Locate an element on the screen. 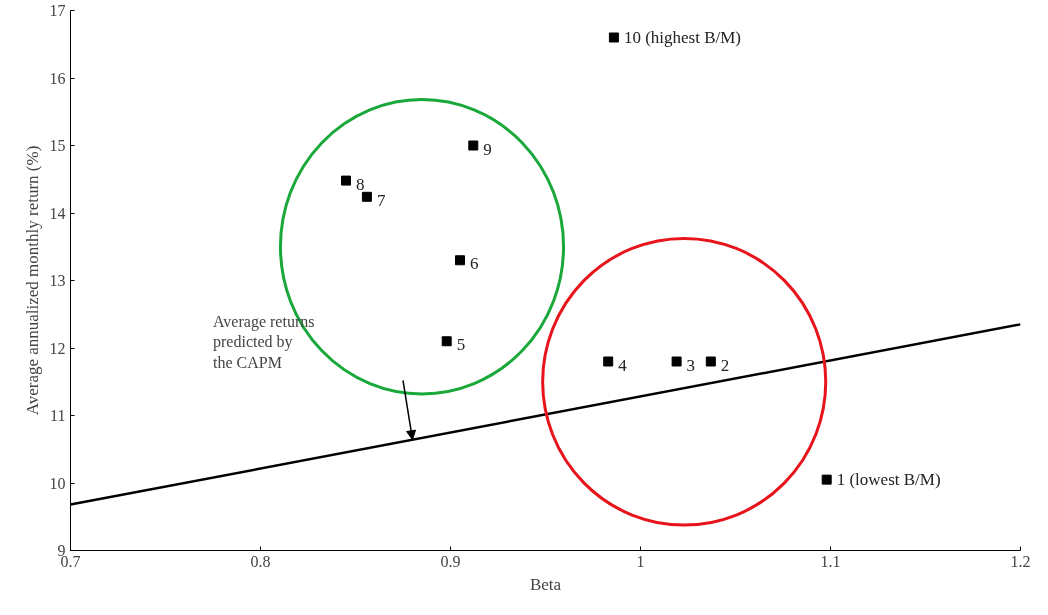 This screenshot has height=615, width=1048. annotation: 5 is located at coordinates (461, 345).